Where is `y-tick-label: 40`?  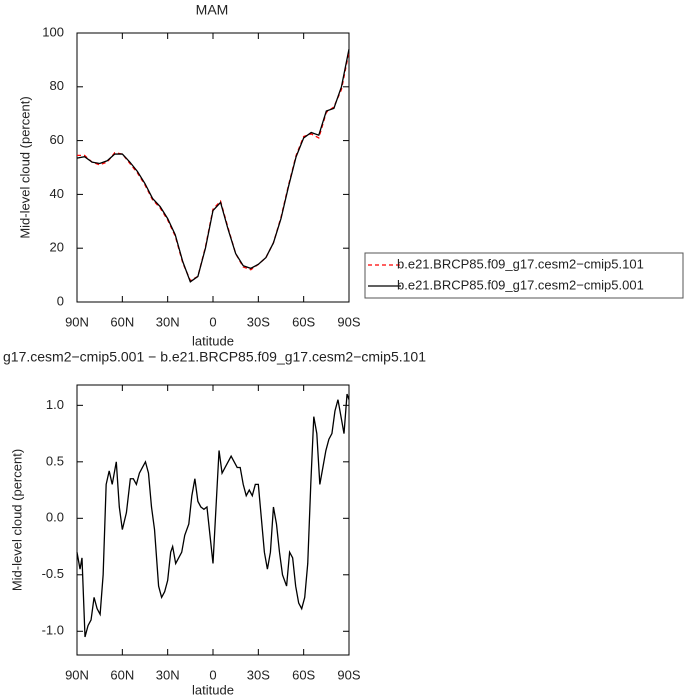
y-tick-label: 40 is located at coordinates (57, 193).